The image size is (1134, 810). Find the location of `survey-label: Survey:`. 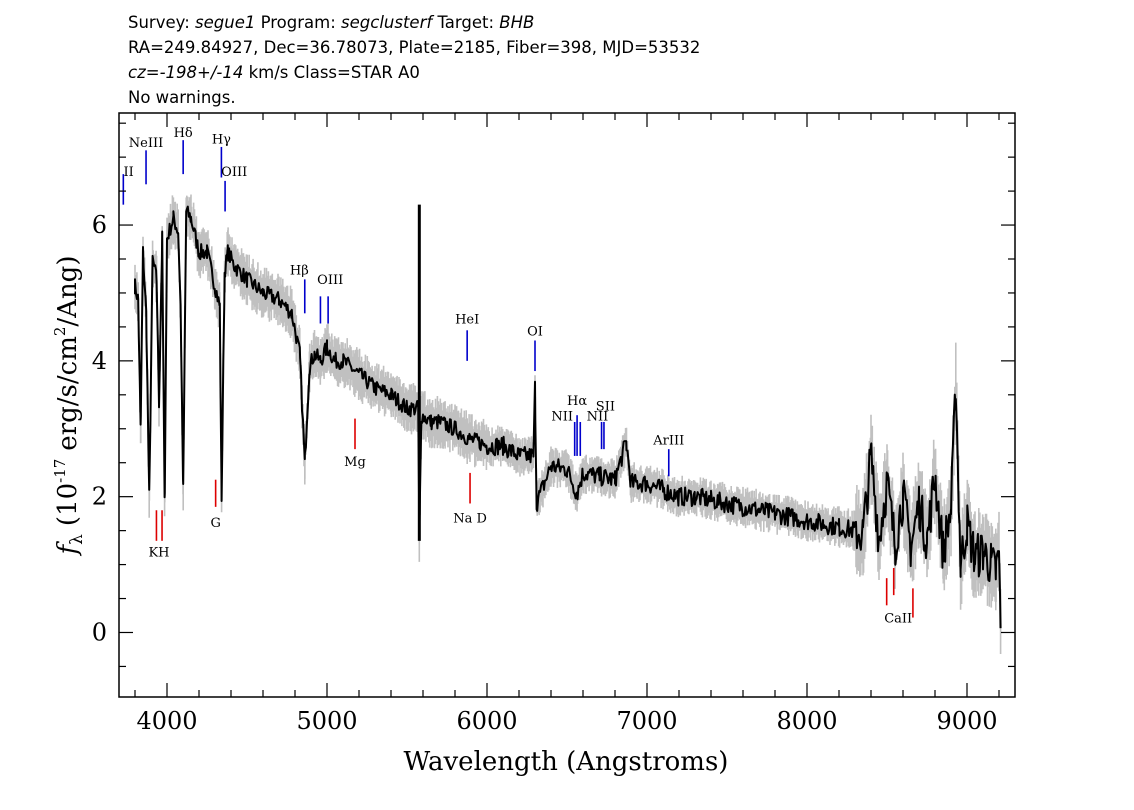

survey-label: Survey: is located at coordinates (159, 22).